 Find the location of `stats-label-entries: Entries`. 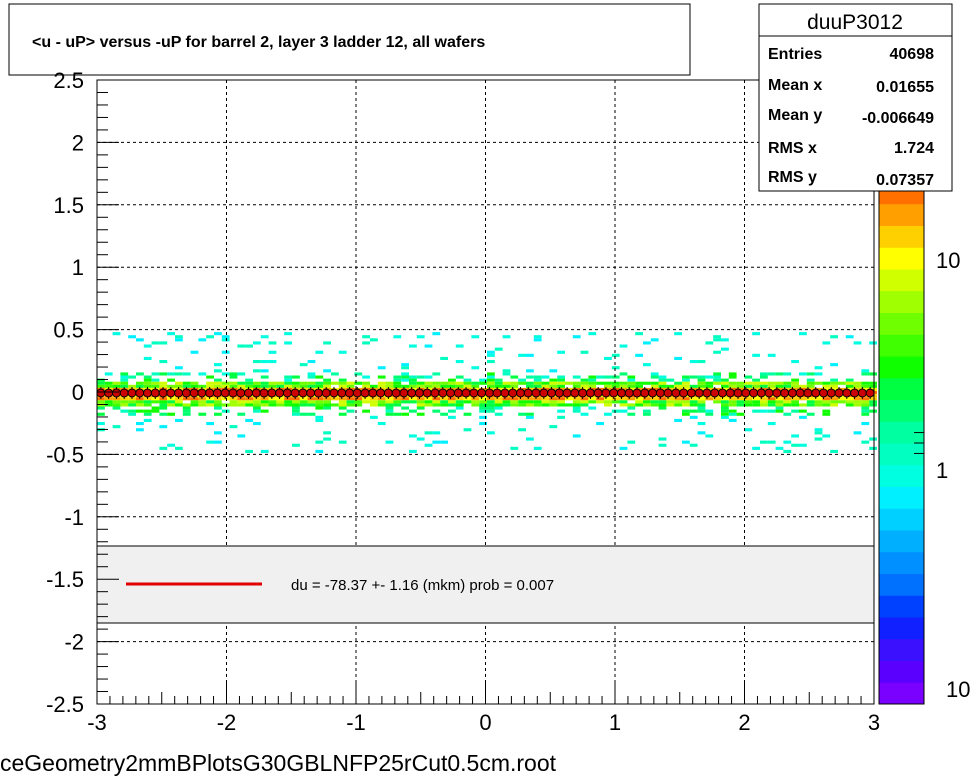

stats-label-entries: Entries is located at coordinates (795, 54).